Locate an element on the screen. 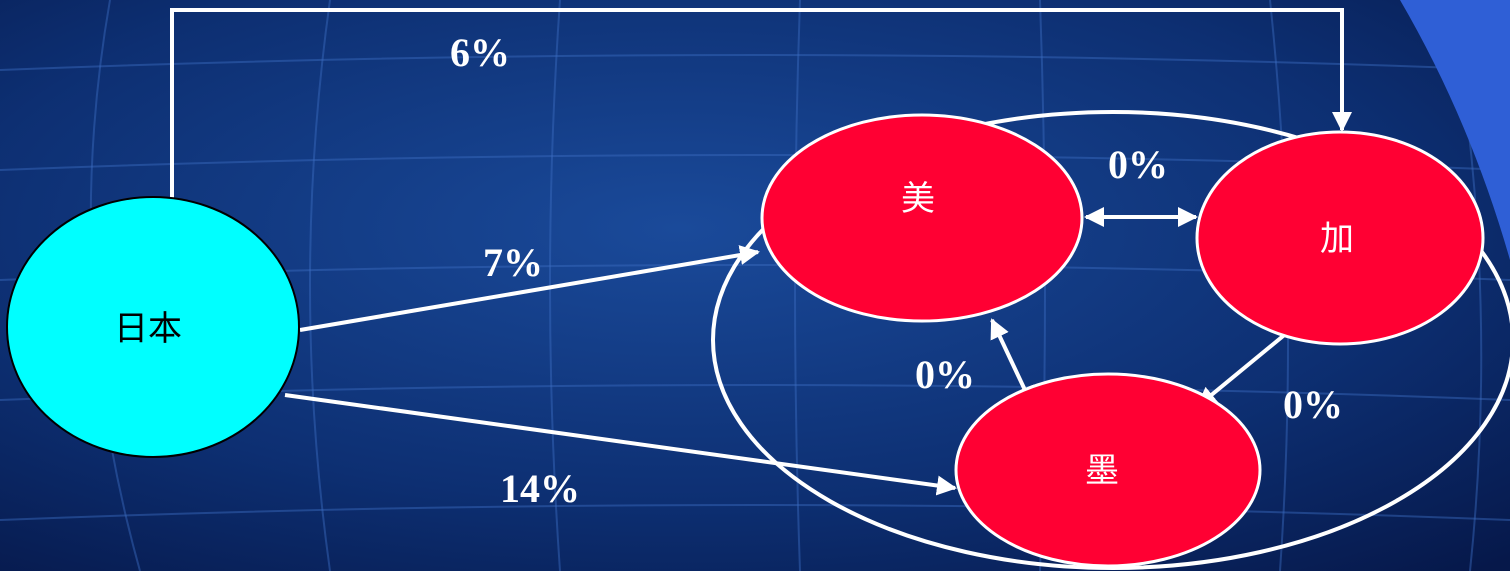 This screenshot has height=571, width=1510. label-japan-usa: 7% is located at coordinates (513, 262).